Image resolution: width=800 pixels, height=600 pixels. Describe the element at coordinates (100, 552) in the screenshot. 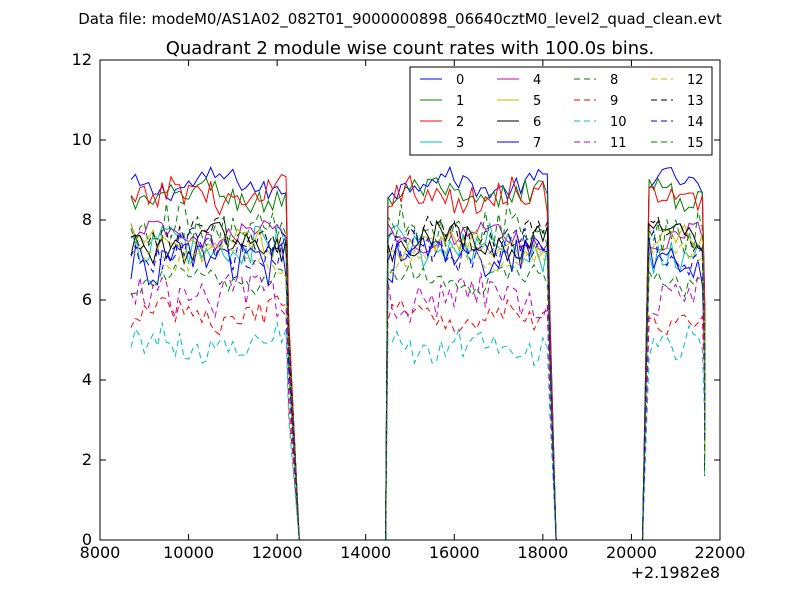

I see `x-tick-label: 8000` at that location.